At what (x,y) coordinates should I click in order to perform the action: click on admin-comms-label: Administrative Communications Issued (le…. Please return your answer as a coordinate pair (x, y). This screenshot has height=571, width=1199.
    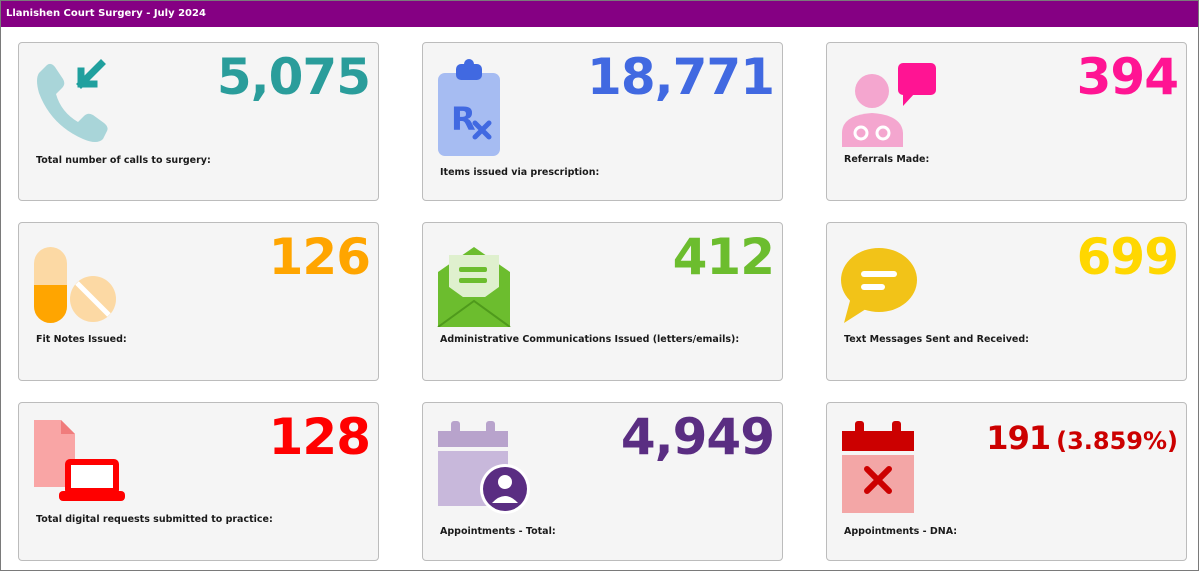
    Looking at the image, I should click on (590, 339).